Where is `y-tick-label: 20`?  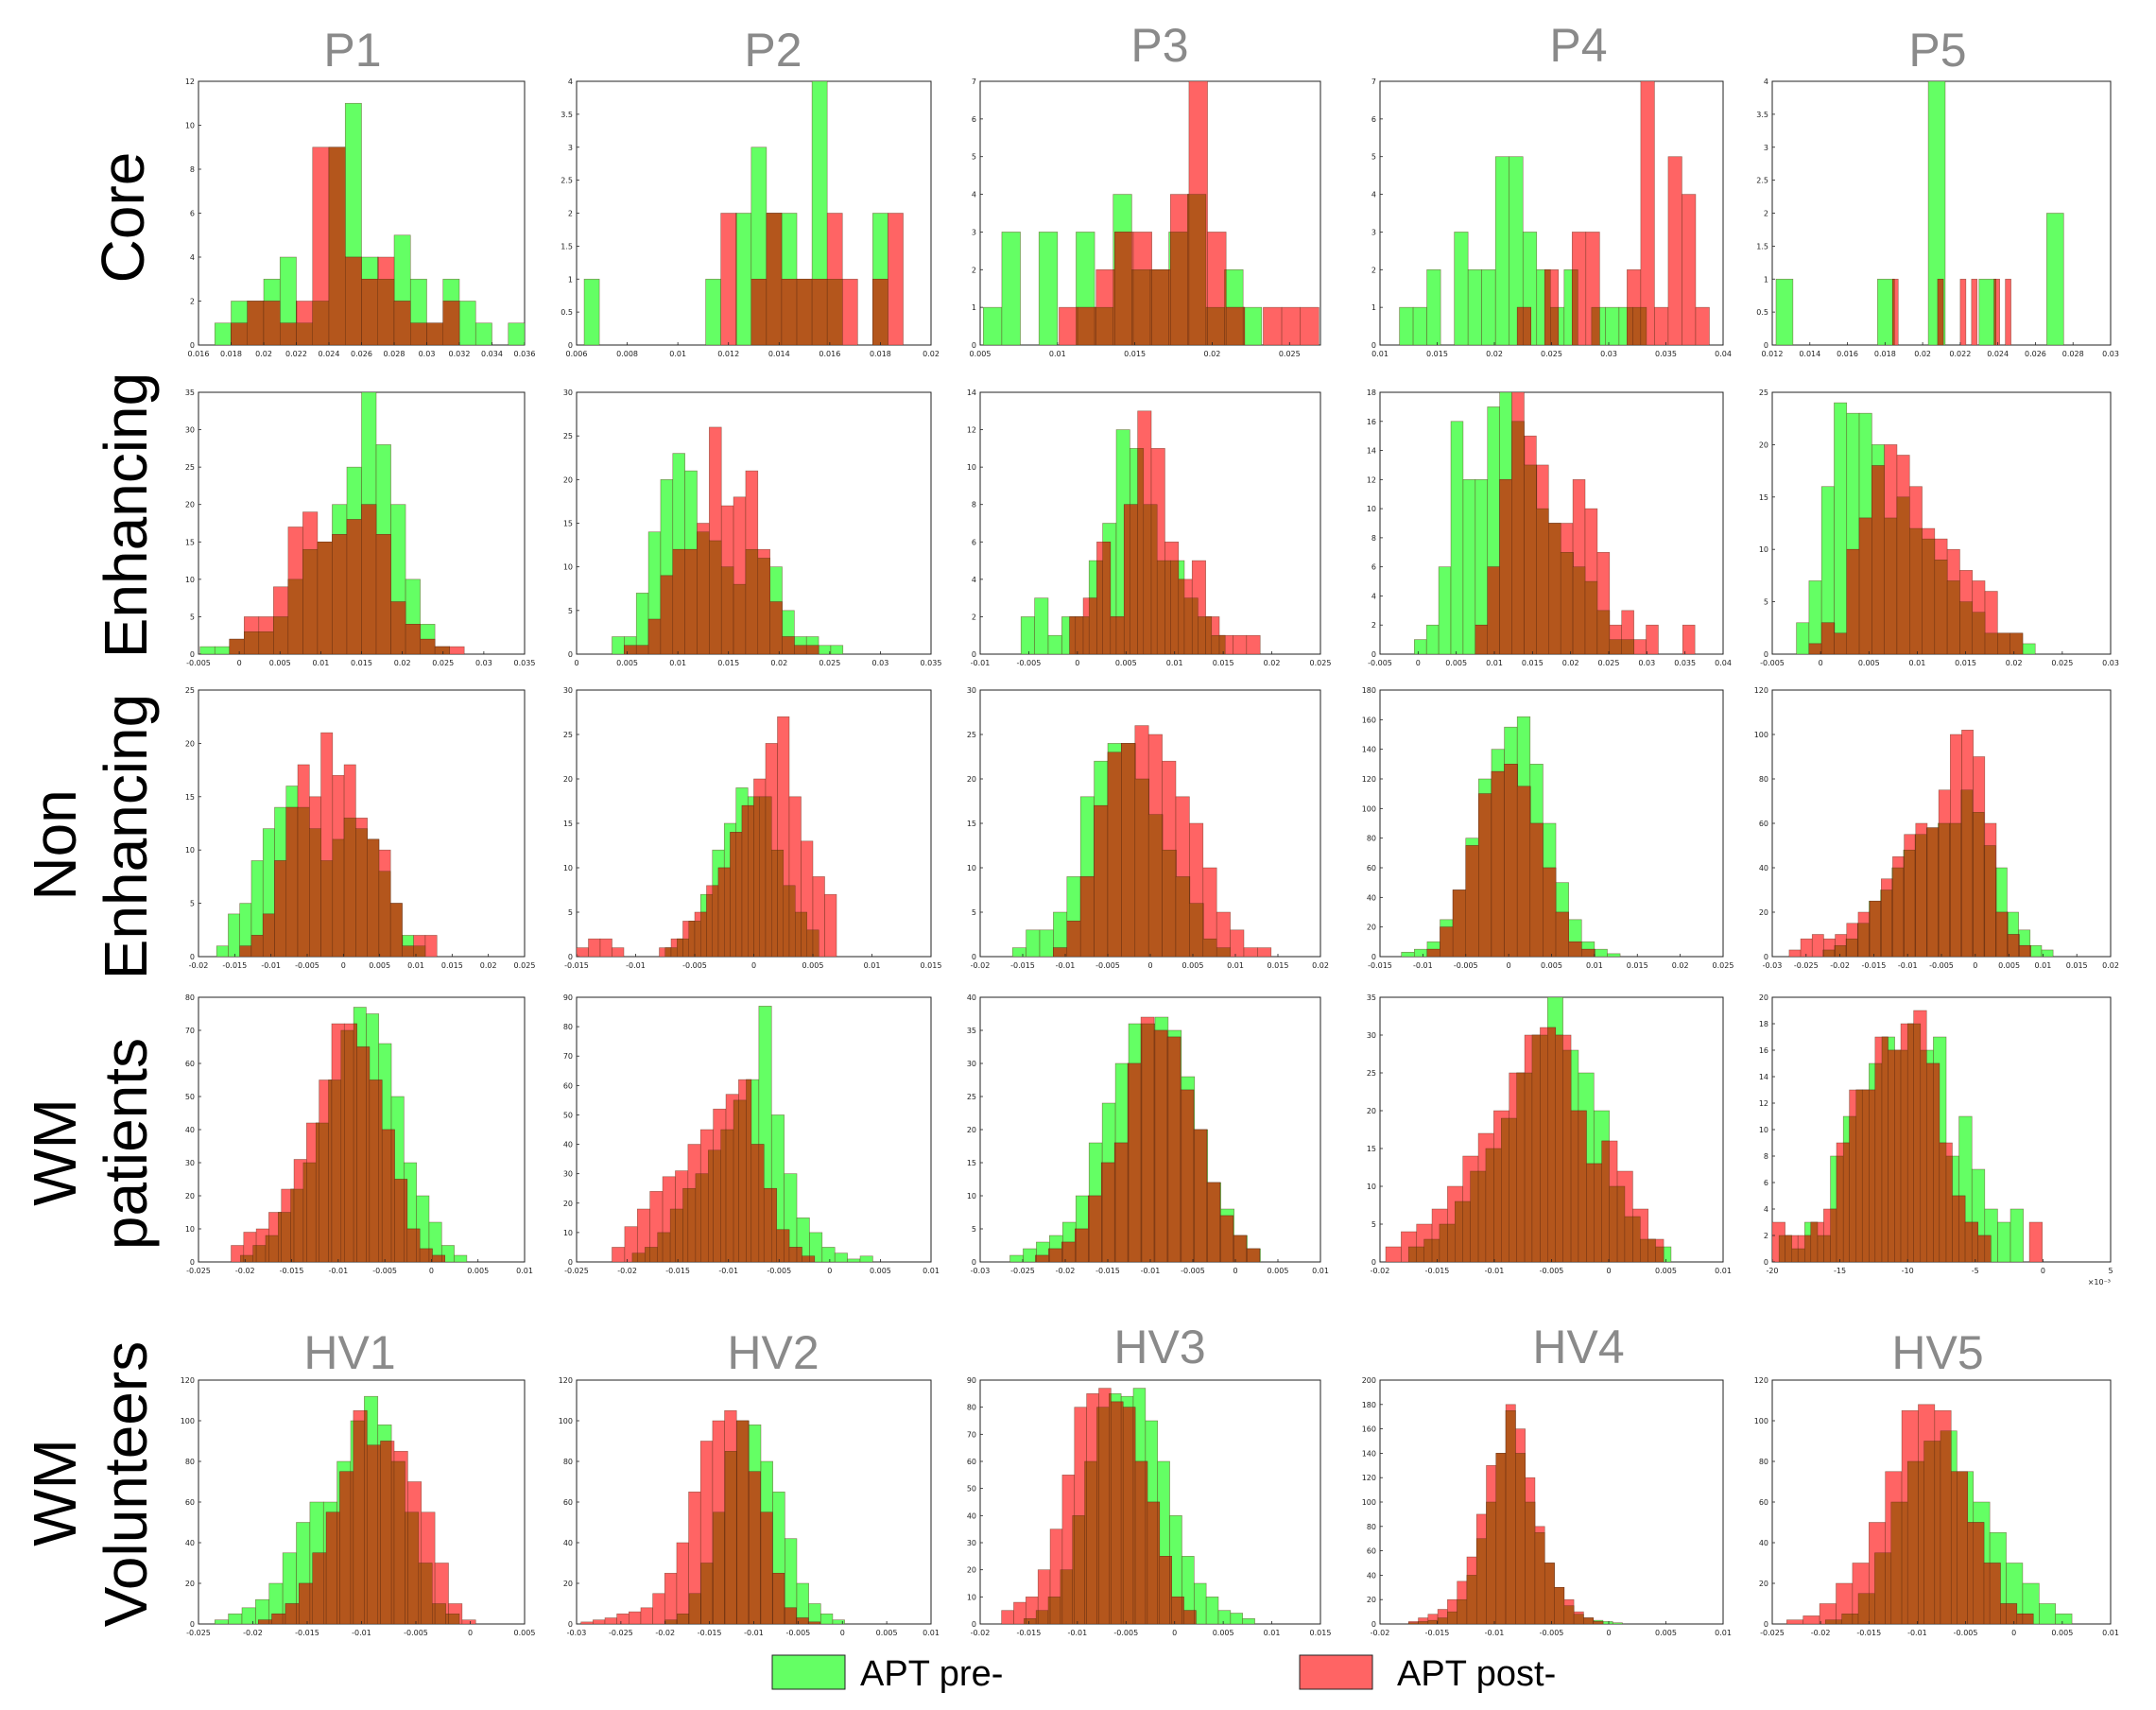 y-tick-label: 20 is located at coordinates (971, 1130).